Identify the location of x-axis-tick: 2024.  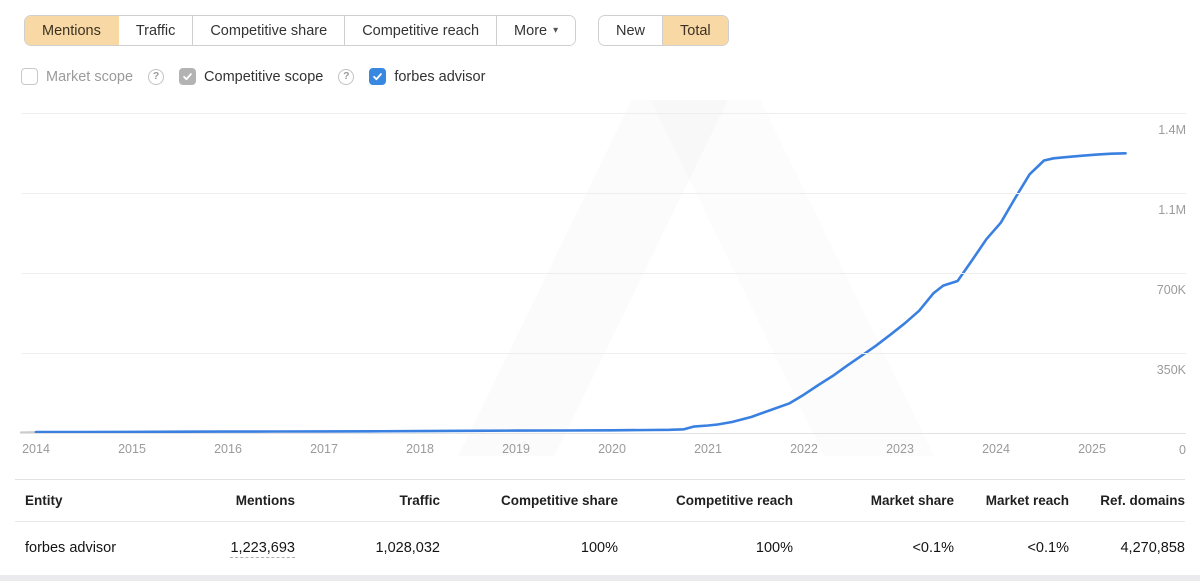
(996, 449).